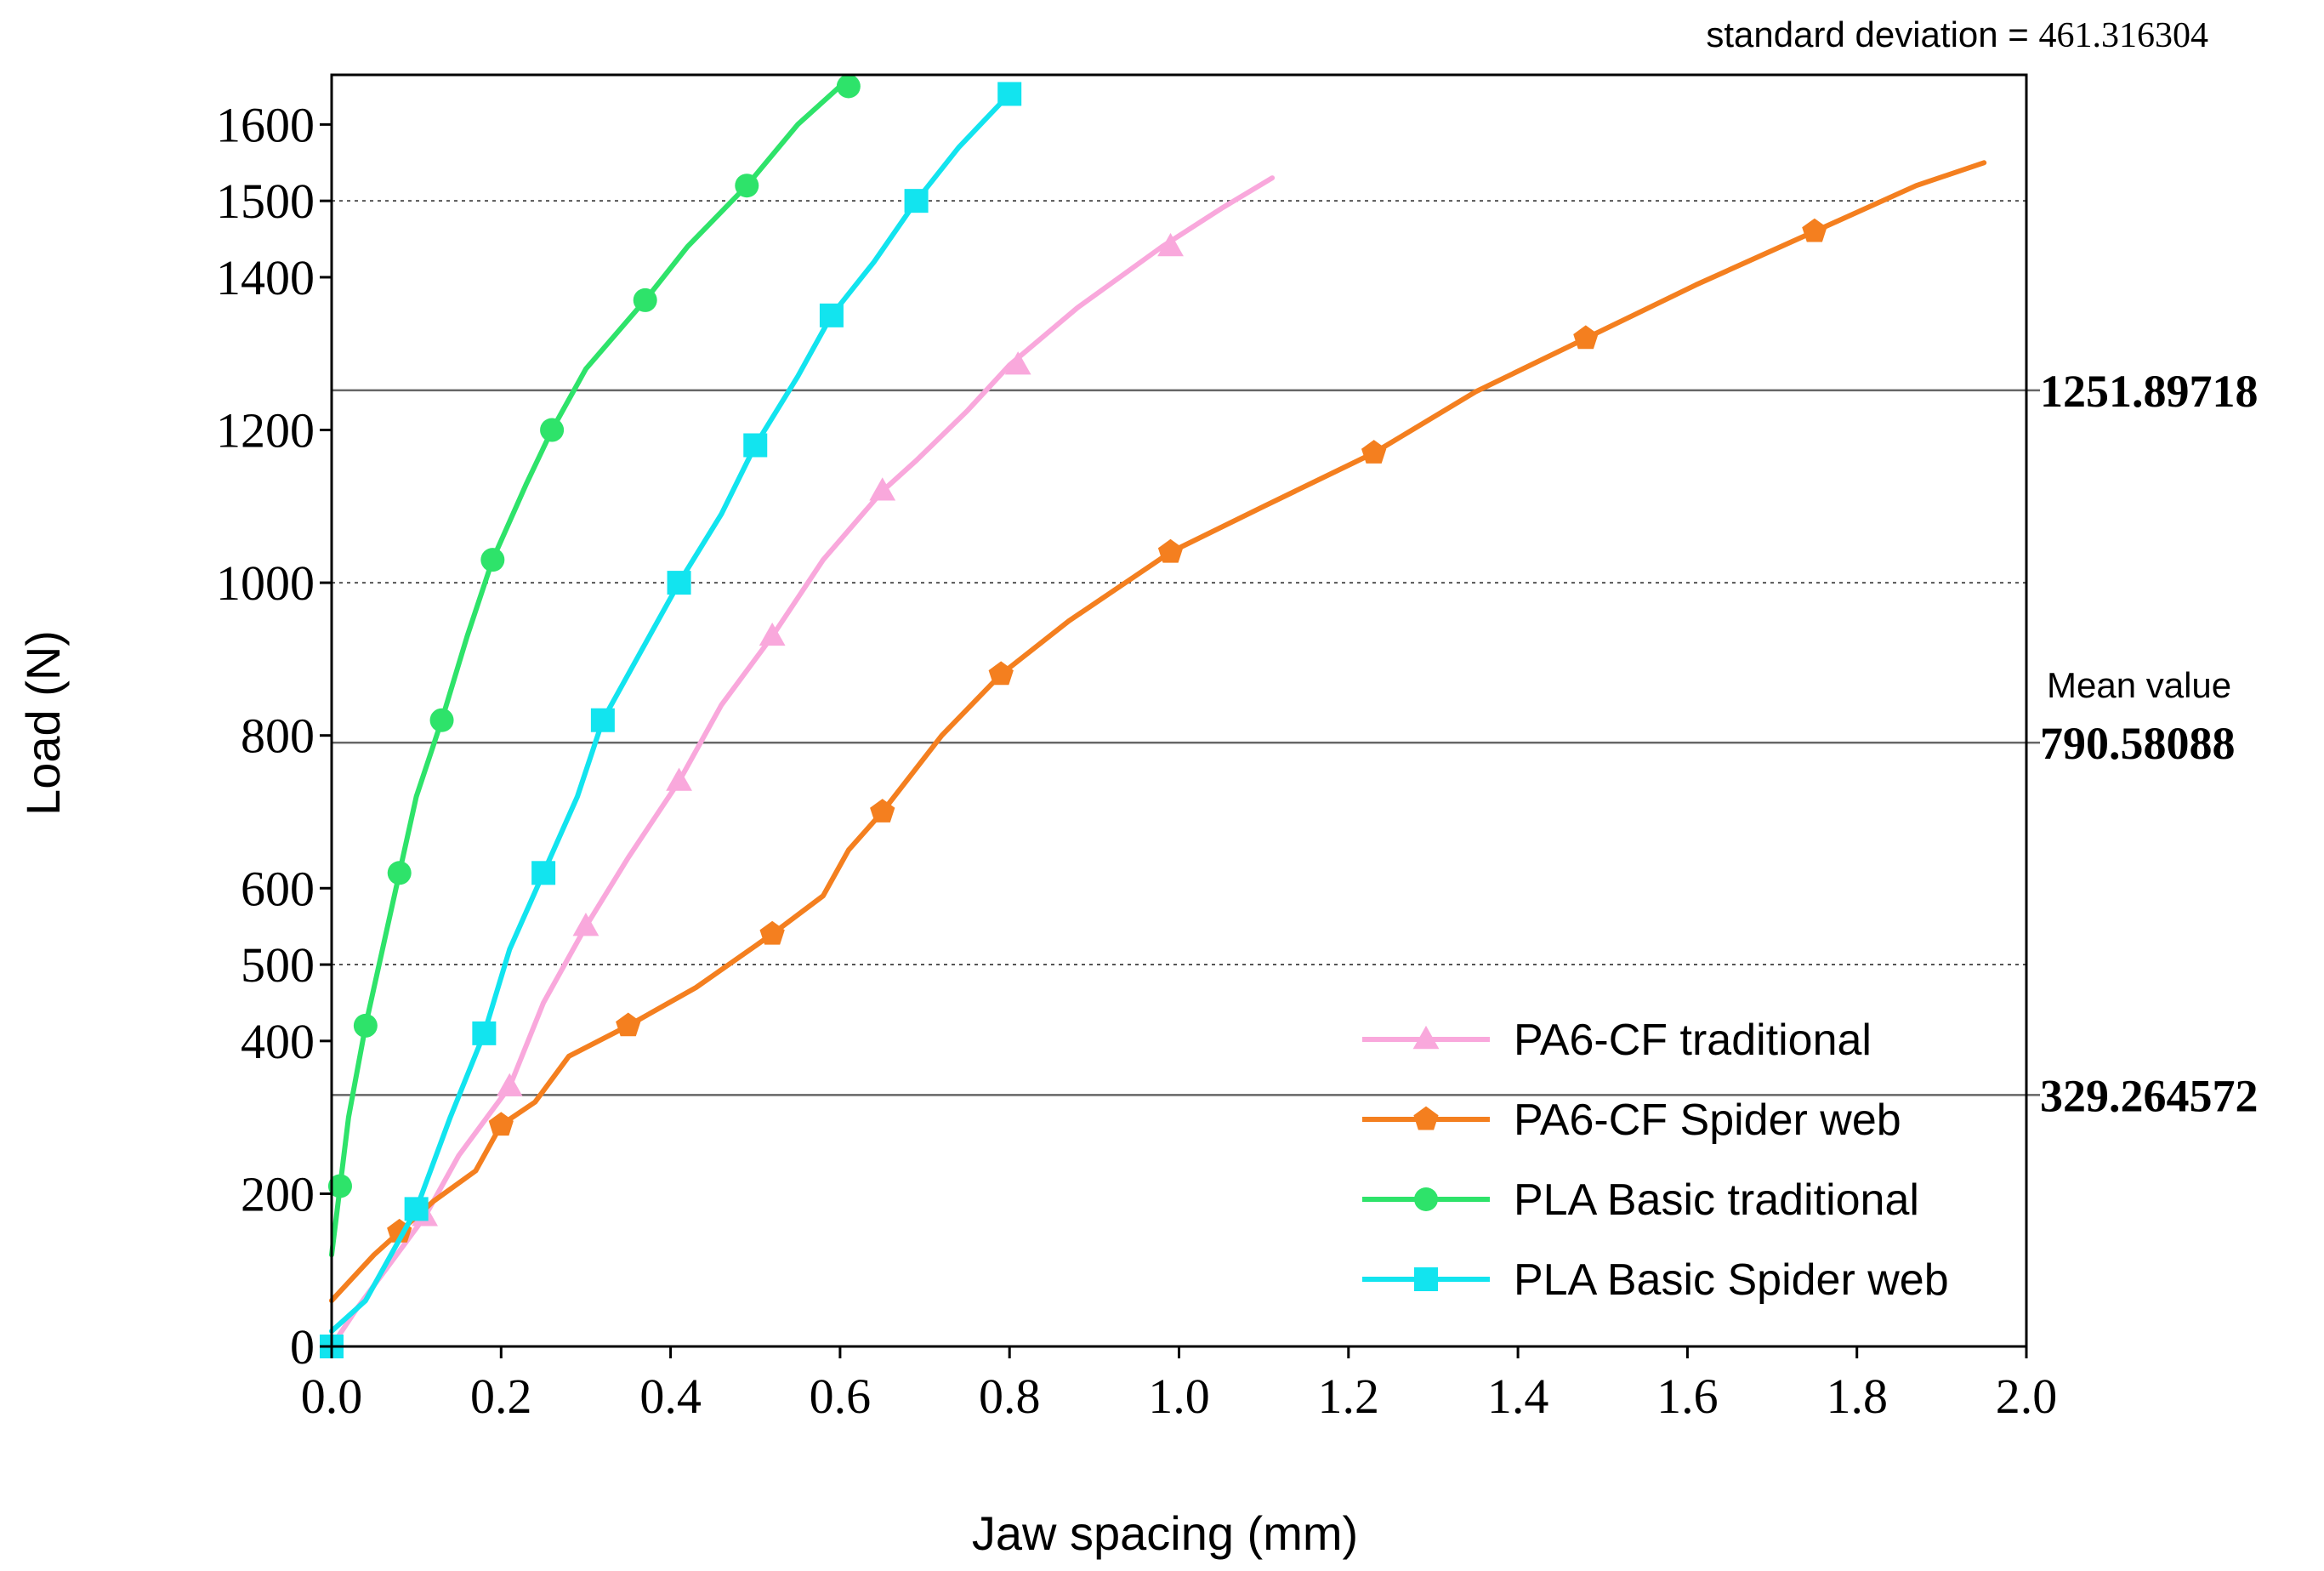 The height and width of the screenshot is (1571, 2324). What do you see at coordinates (1518, 1396) in the screenshot?
I see `x-tick-label: 1.4` at bounding box center [1518, 1396].